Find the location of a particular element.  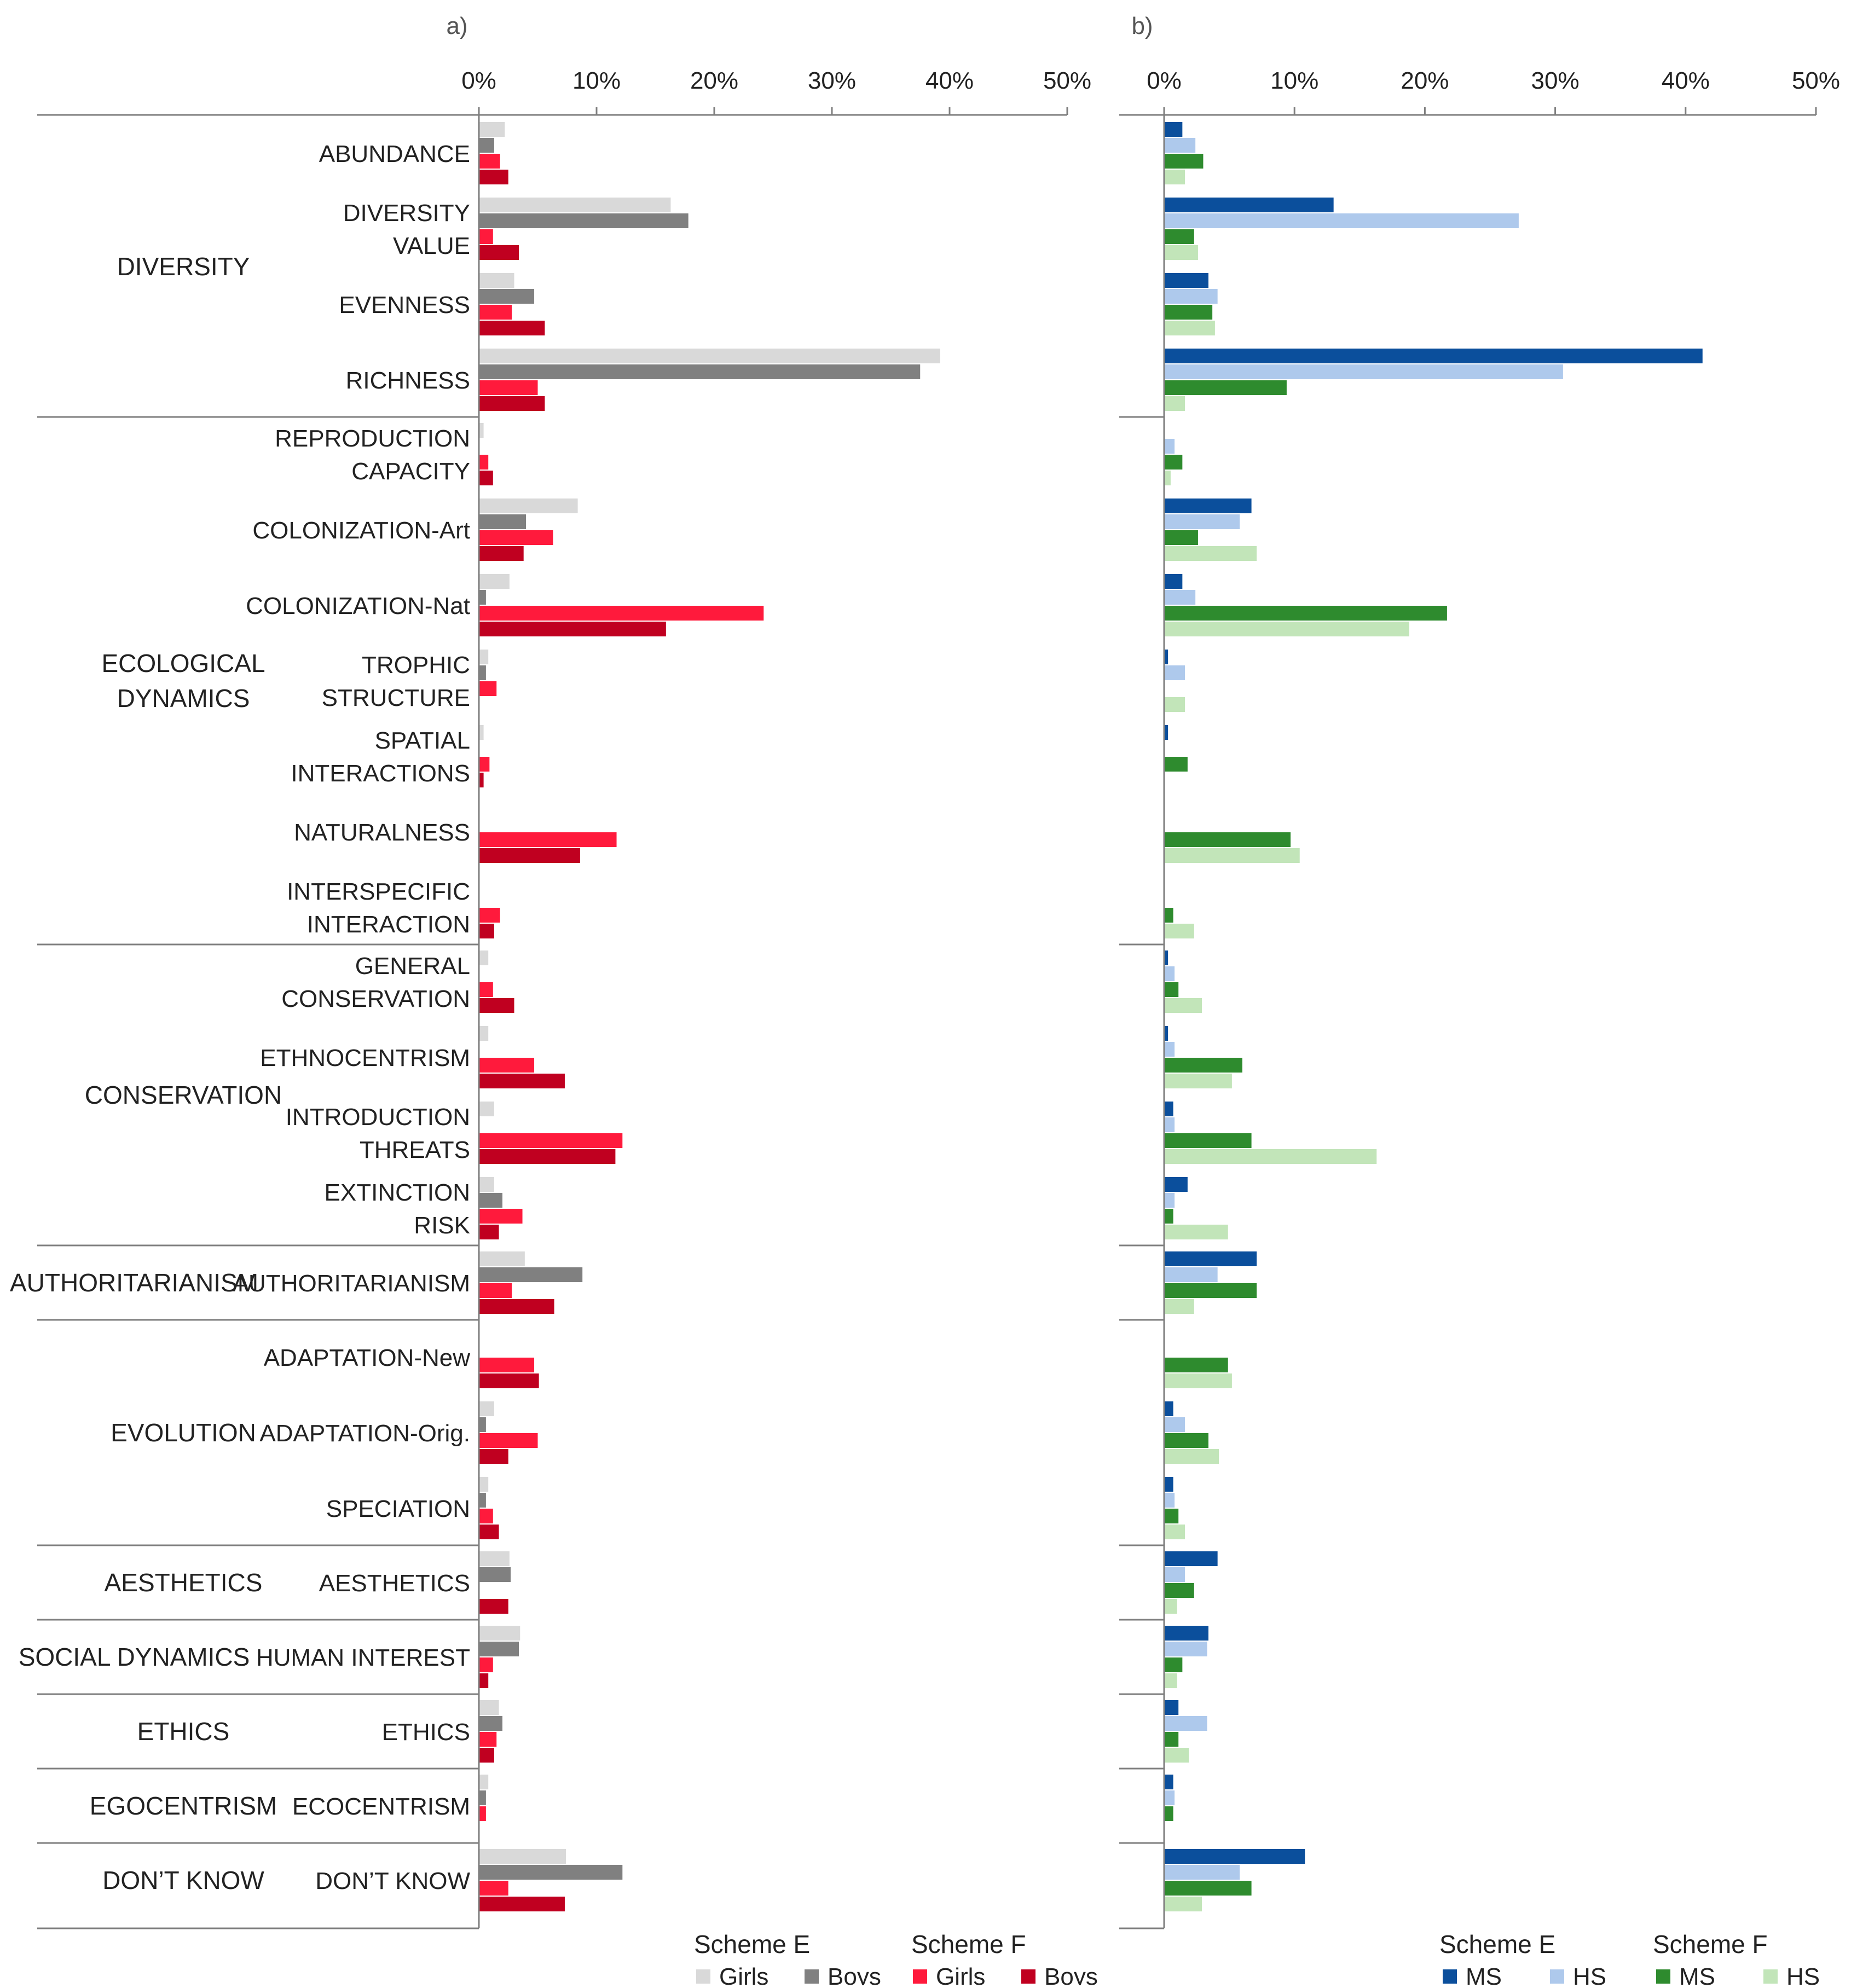

group-label: DIVERSITY is located at coordinates (184, 266).